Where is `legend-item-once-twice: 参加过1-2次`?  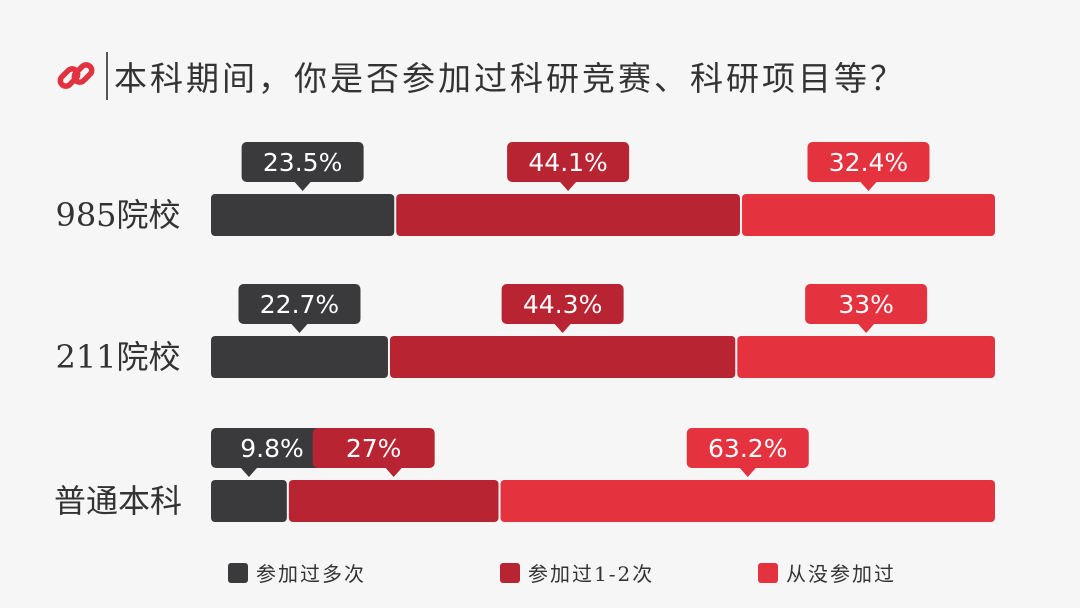 legend-item-once-twice: 参加过1-2次 is located at coordinates (577, 572).